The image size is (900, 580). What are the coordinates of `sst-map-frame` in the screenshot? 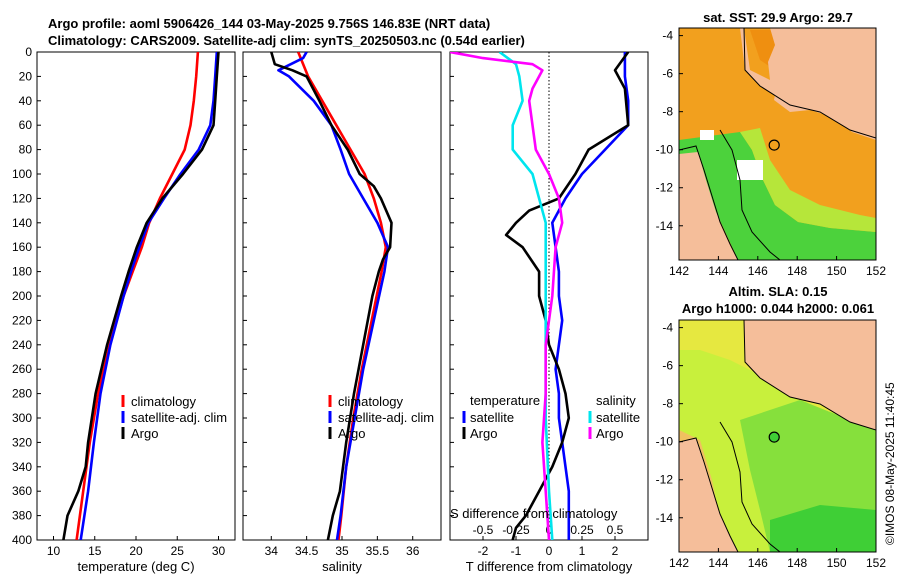 It's located at (777, 144).